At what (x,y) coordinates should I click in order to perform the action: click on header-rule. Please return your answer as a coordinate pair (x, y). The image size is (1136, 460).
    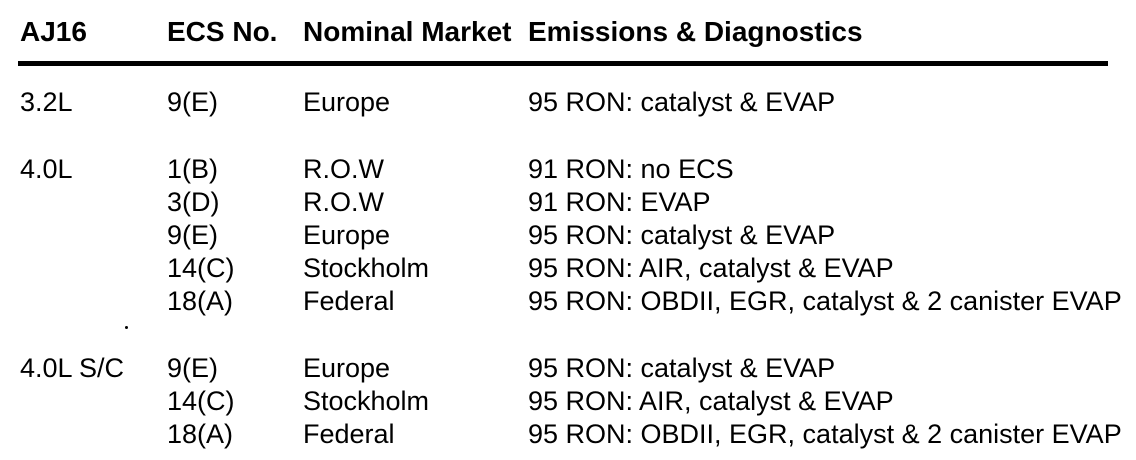
    Looking at the image, I should click on (563, 63).